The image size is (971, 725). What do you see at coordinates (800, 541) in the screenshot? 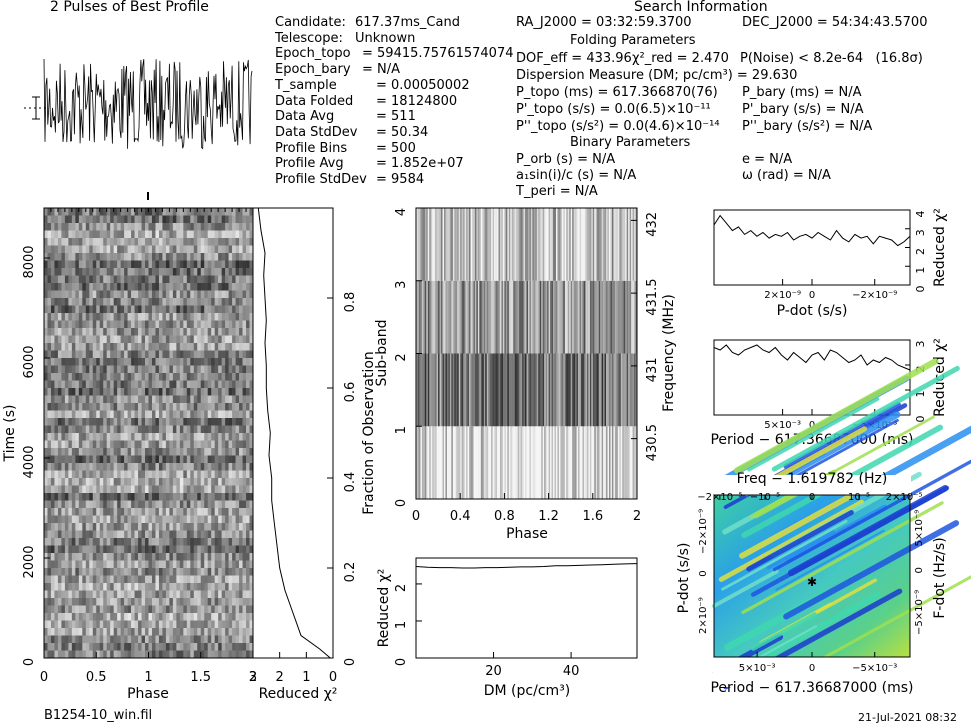
I see `stripe` at bounding box center [800, 541].